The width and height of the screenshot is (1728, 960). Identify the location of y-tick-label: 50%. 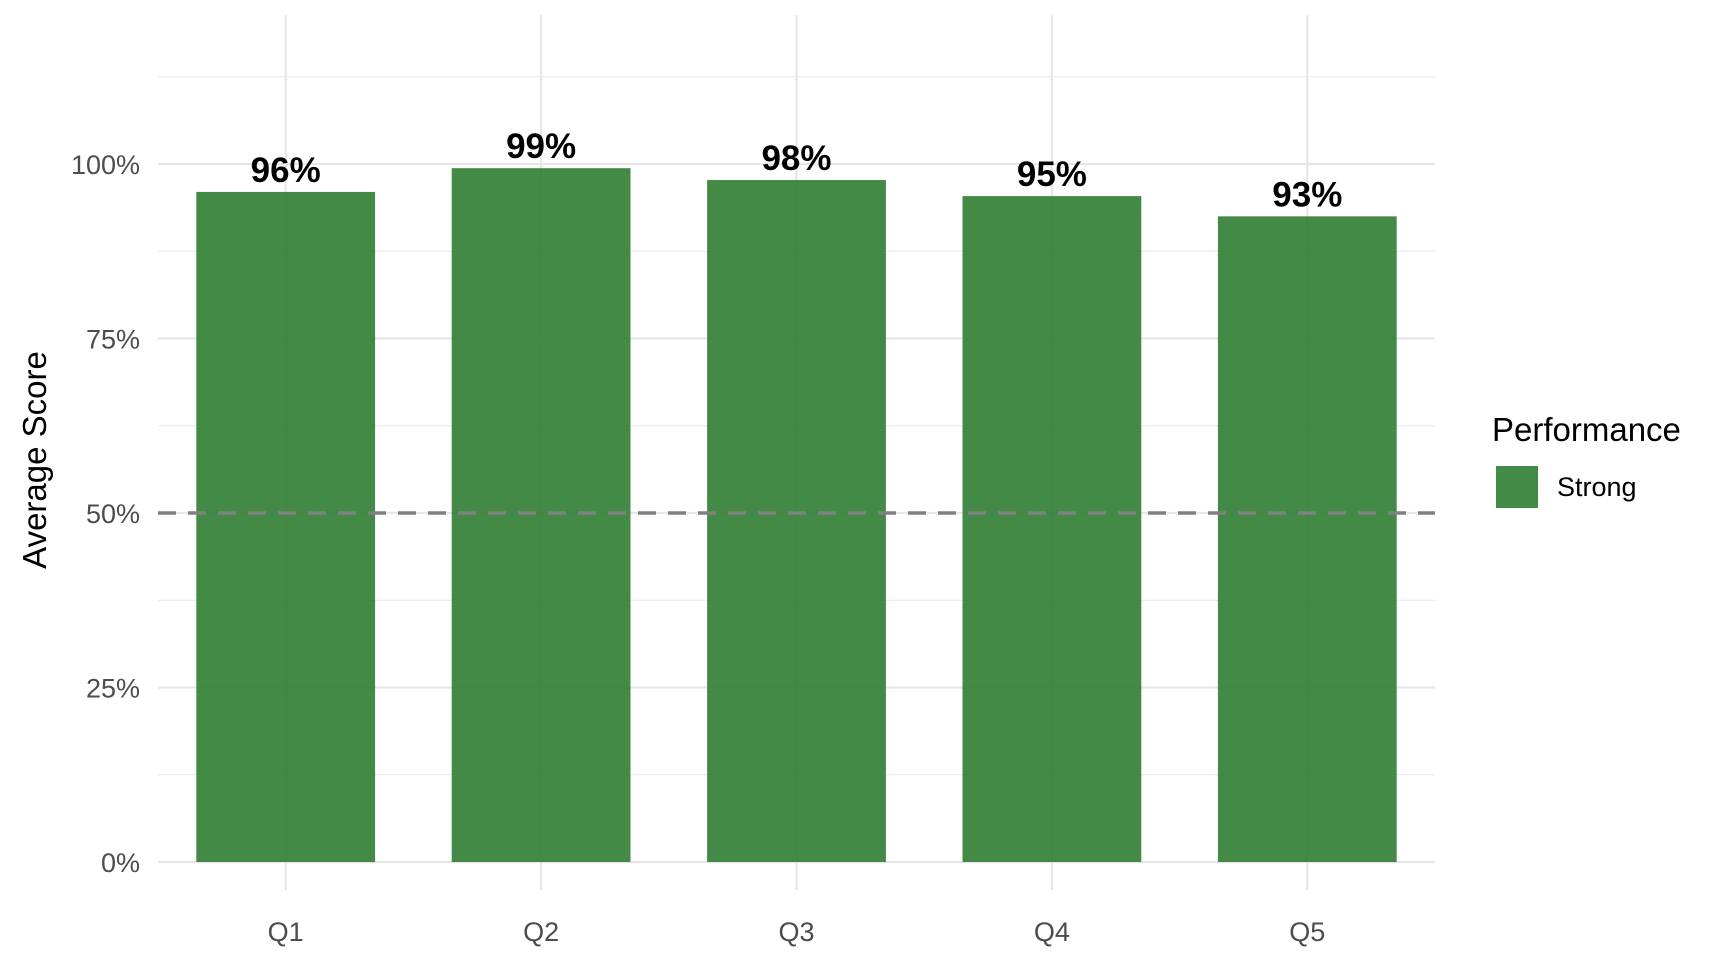
(113, 514).